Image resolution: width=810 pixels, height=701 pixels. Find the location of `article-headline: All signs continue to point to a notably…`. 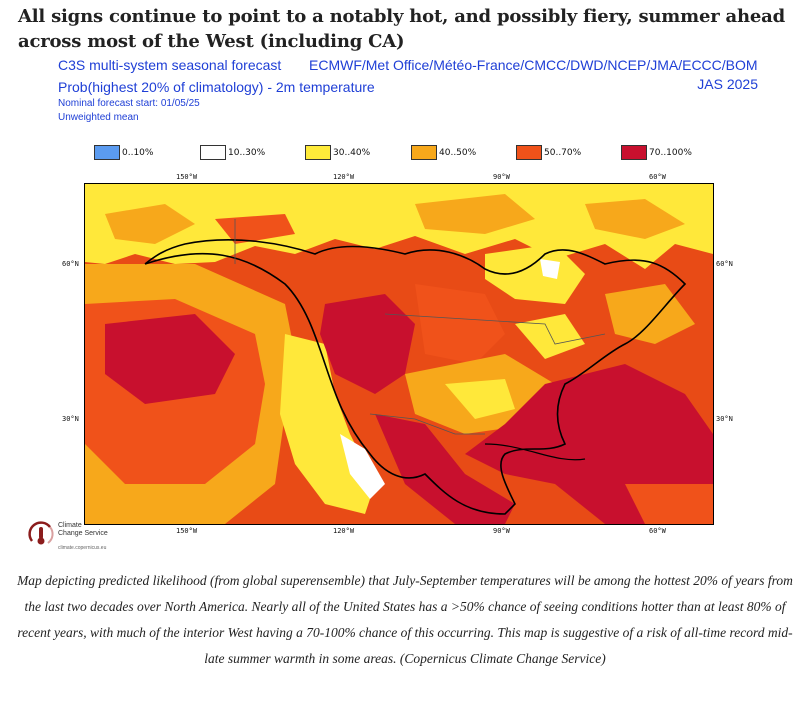

article-headline: All signs continue to point to a notably… is located at coordinates (402, 29).